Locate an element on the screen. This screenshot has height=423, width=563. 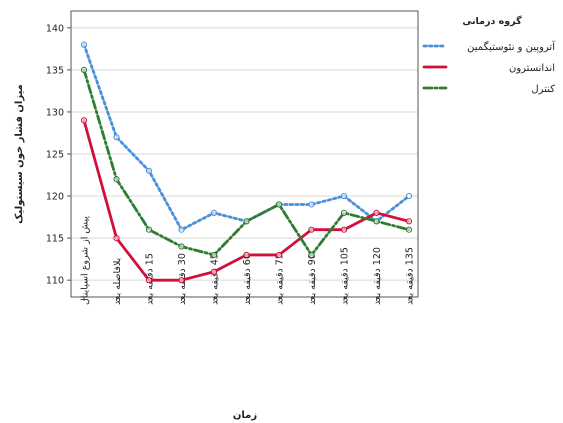
y-tick-label: 125 is located at coordinates (55, 155).